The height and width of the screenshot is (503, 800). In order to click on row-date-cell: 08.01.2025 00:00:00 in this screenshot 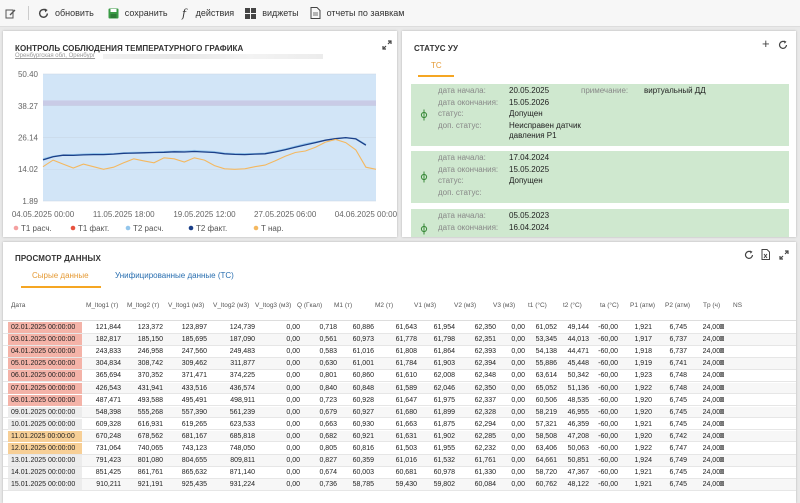, I will do `click(45, 400)`.